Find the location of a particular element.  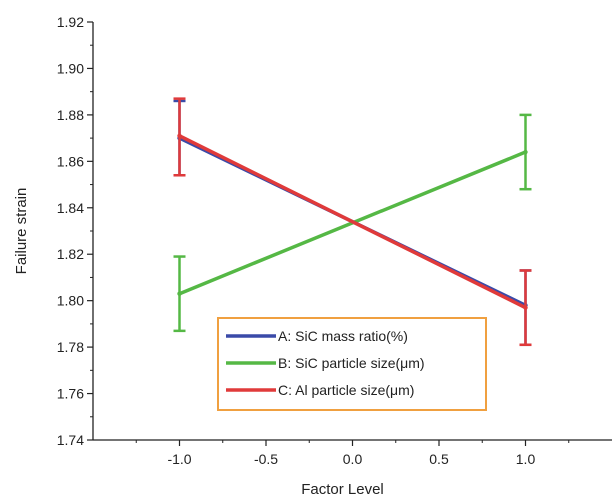

x-tick-label: 0.5 is located at coordinates (439, 459).